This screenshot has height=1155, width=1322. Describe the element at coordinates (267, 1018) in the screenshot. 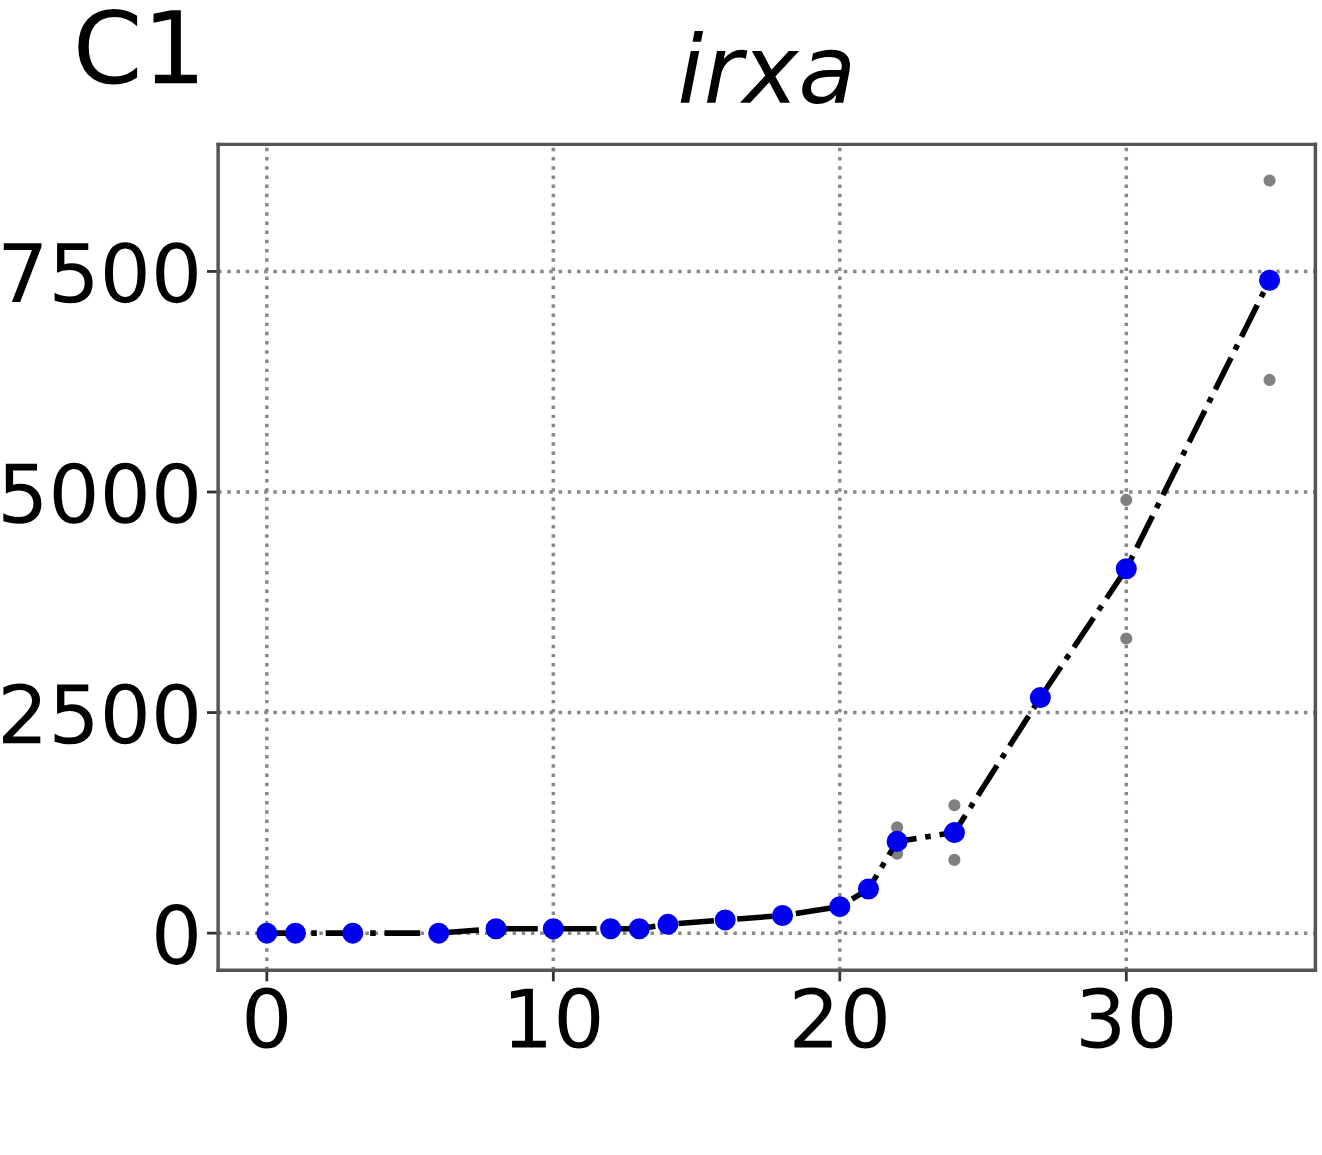

I see `x-tick-label: 0` at that location.